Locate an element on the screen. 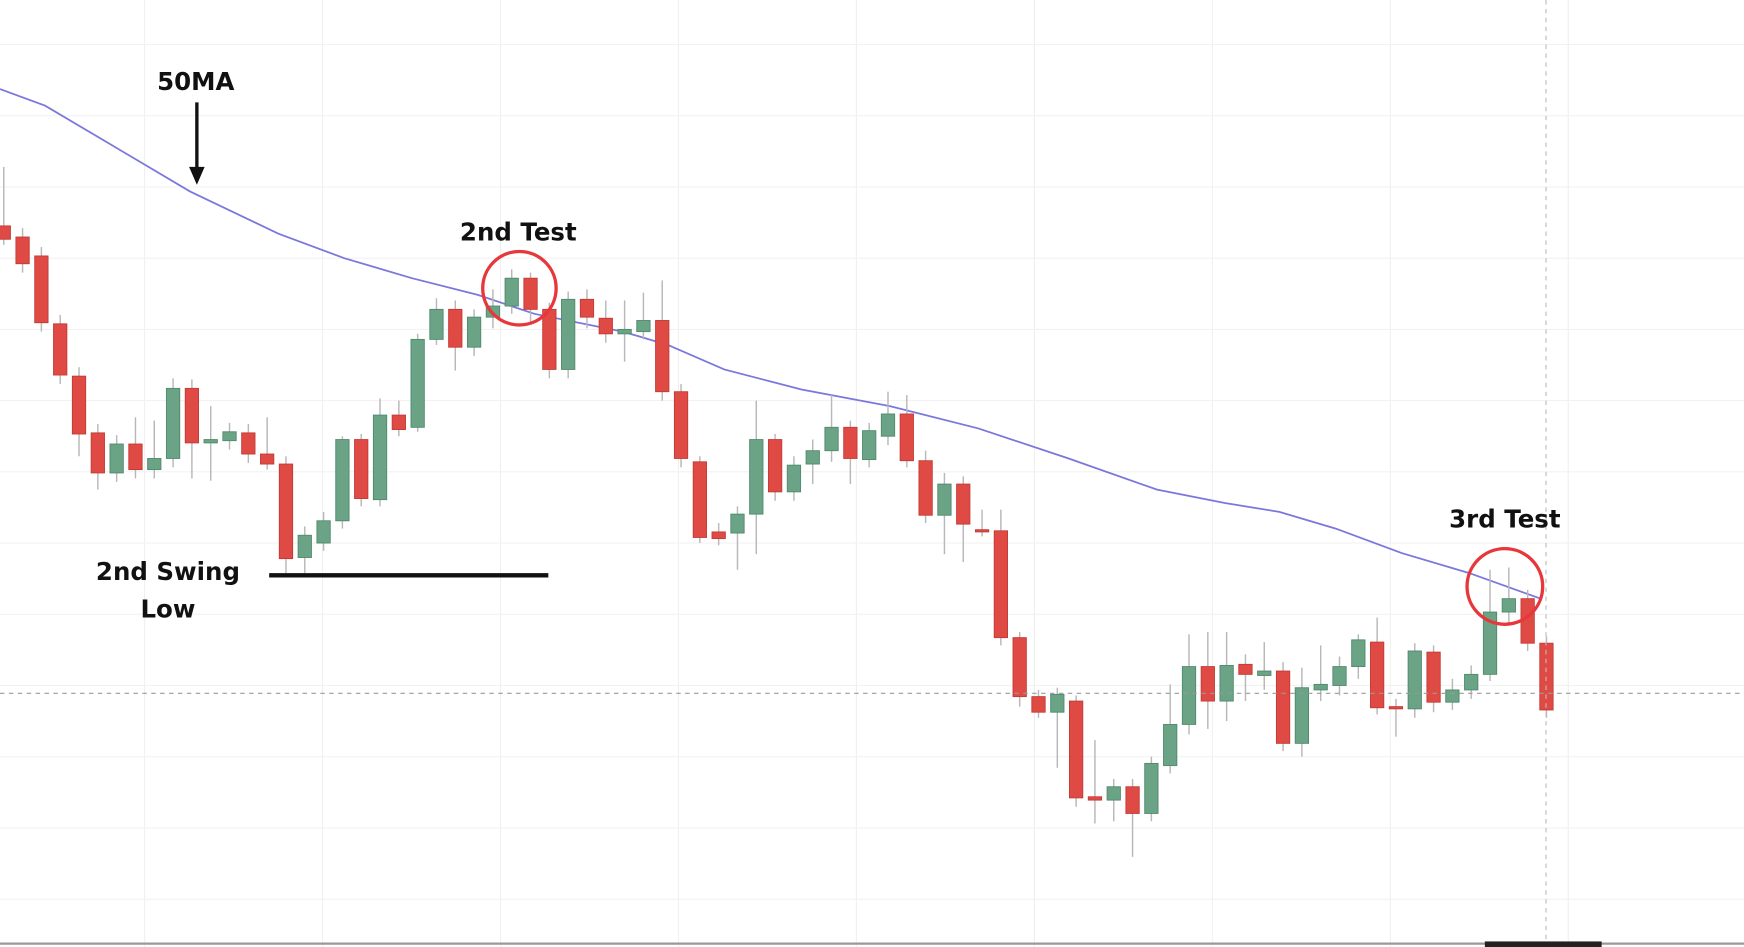 The height and width of the screenshot is (947, 1744). annotation-50ma: 50MA is located at coordinates (195, 81).